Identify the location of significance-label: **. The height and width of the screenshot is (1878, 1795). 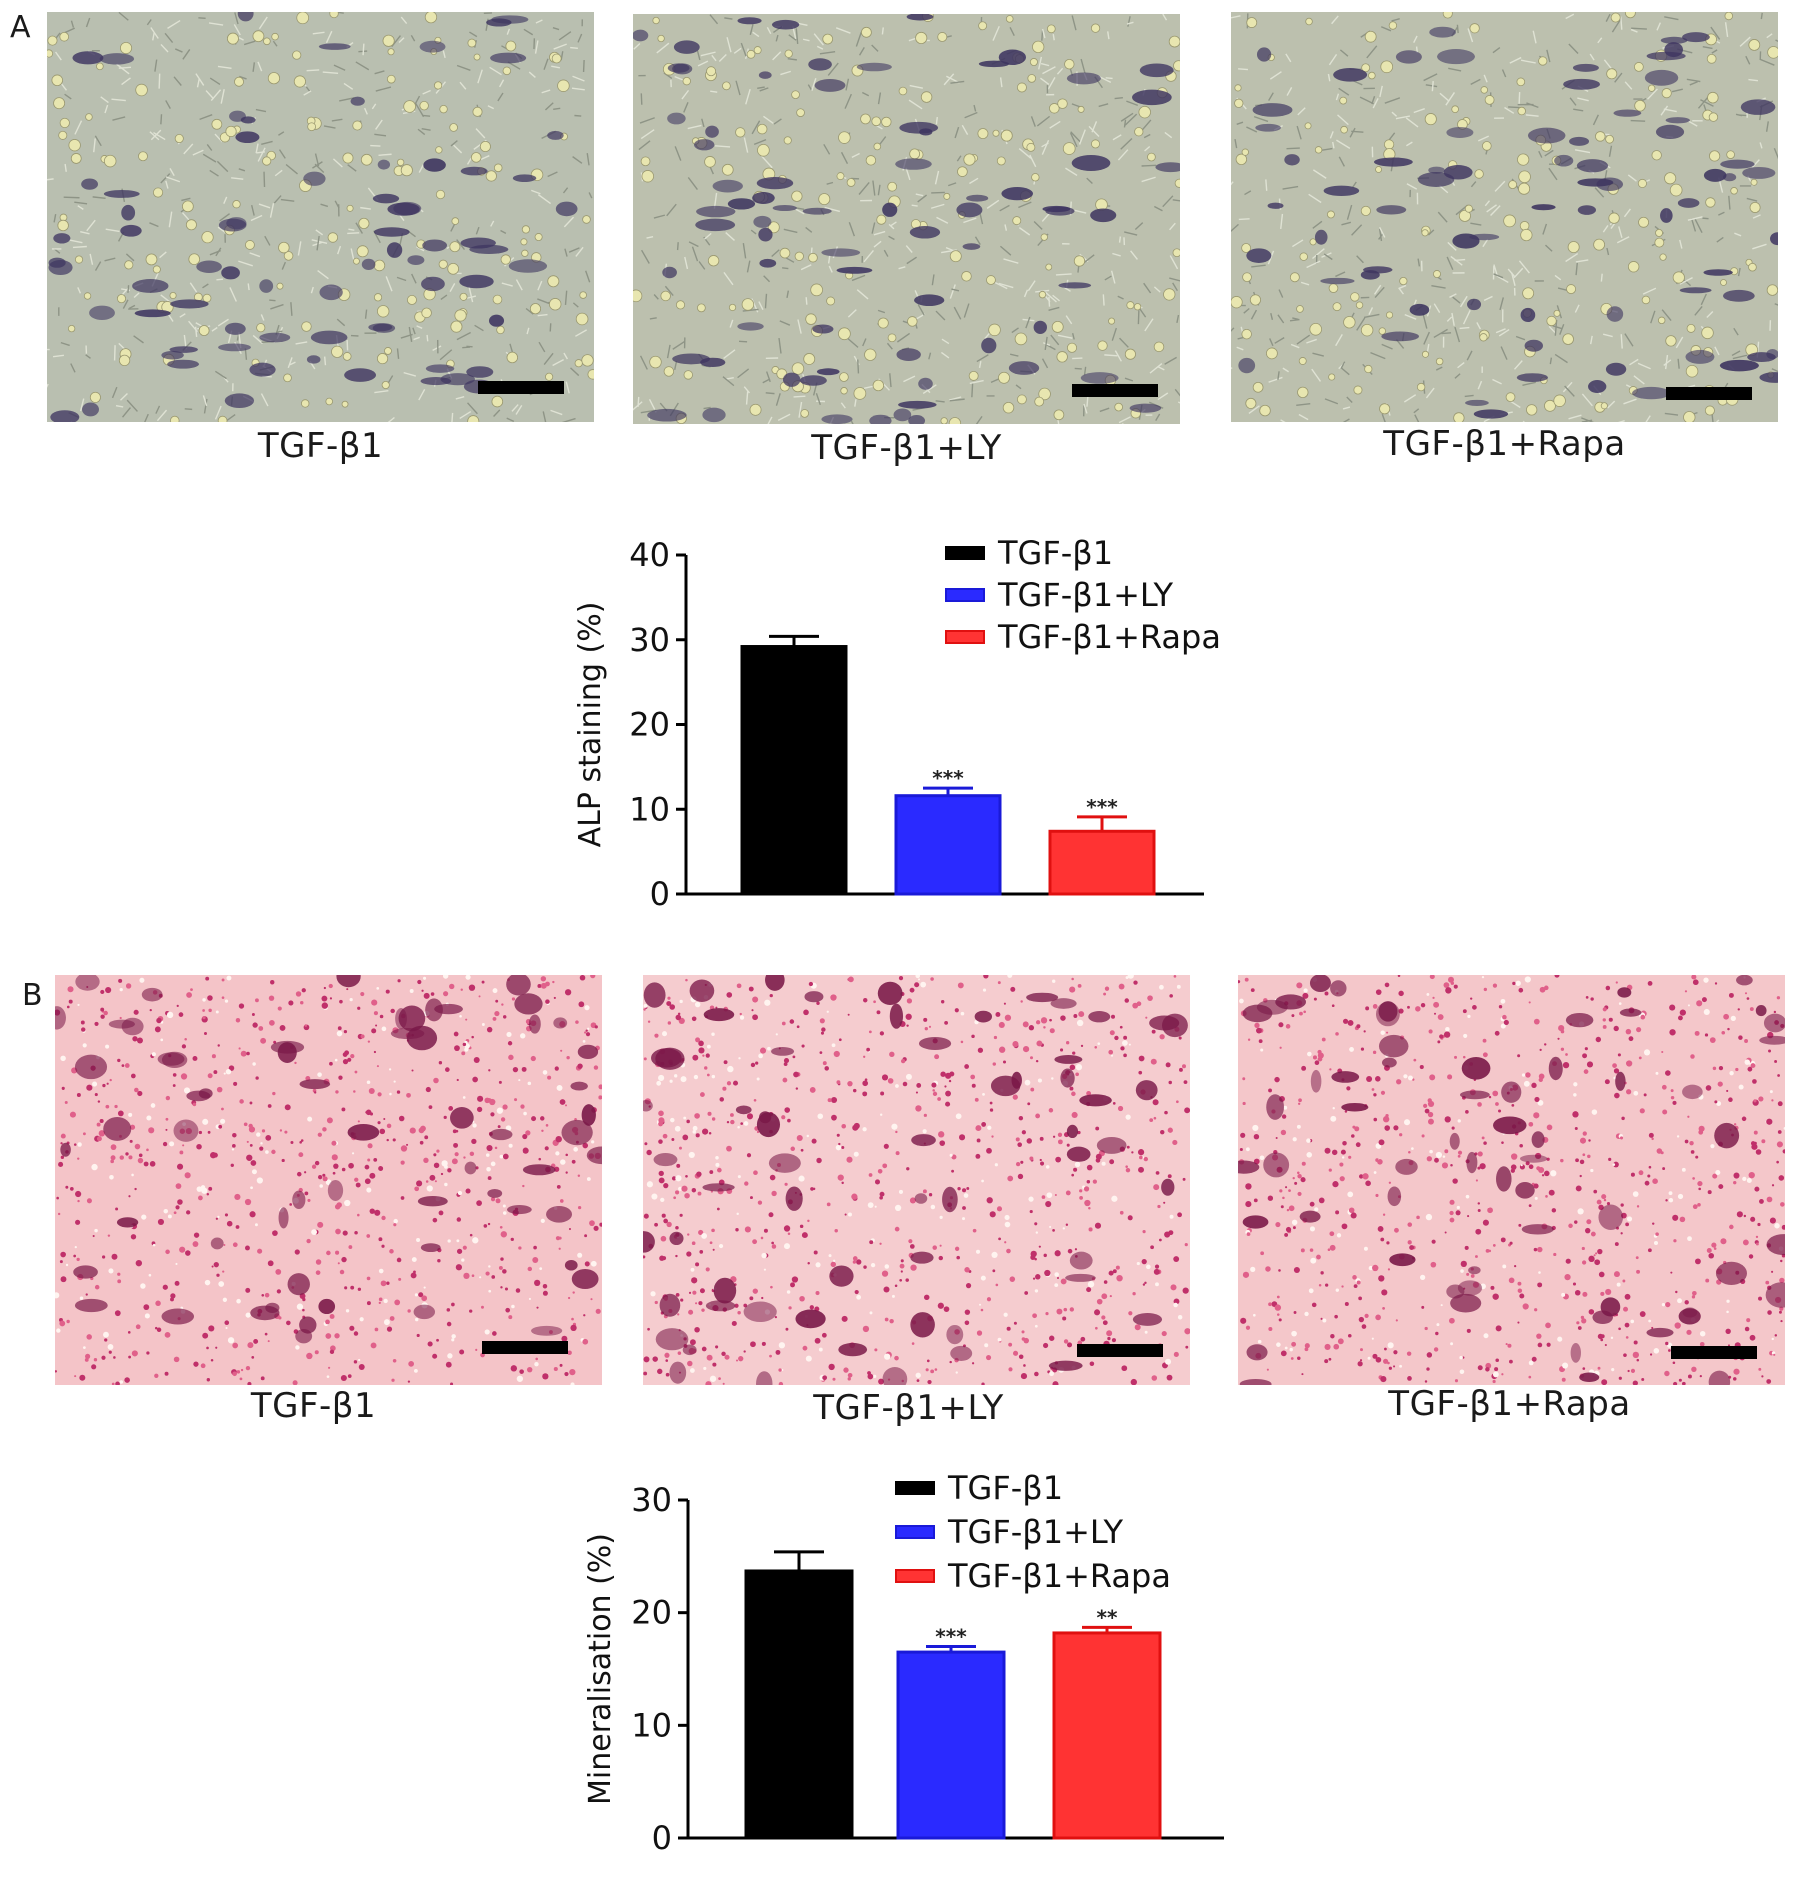
(1107, 1617).